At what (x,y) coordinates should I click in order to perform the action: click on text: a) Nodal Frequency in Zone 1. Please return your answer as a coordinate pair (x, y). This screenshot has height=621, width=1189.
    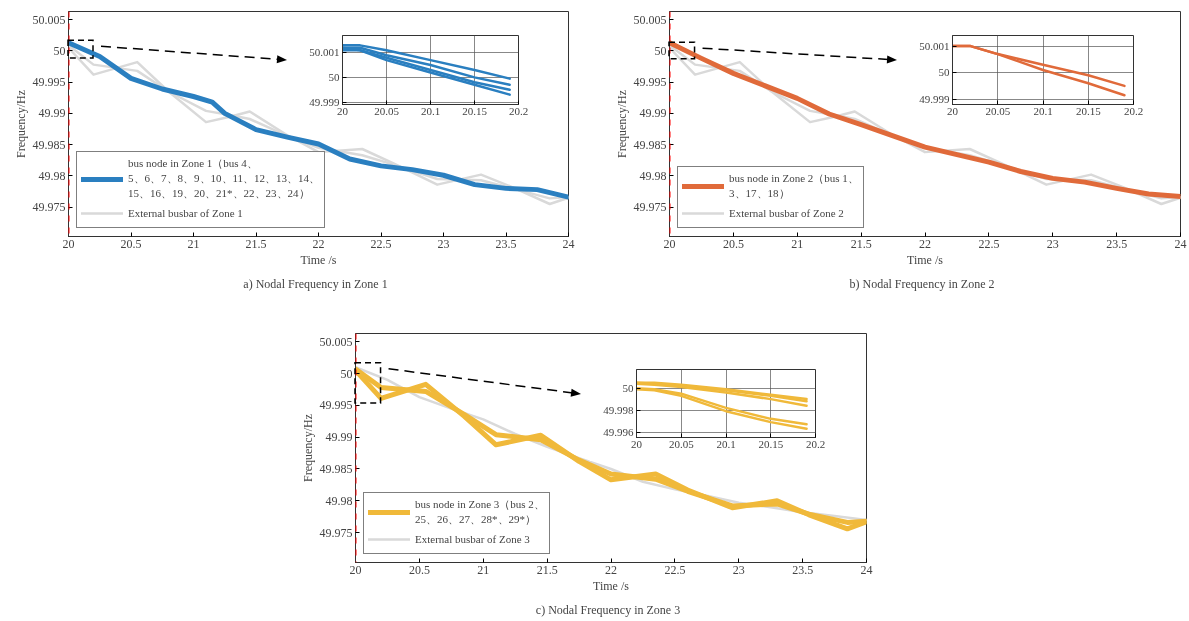
    Looking at the image, I should click on (315, 283).